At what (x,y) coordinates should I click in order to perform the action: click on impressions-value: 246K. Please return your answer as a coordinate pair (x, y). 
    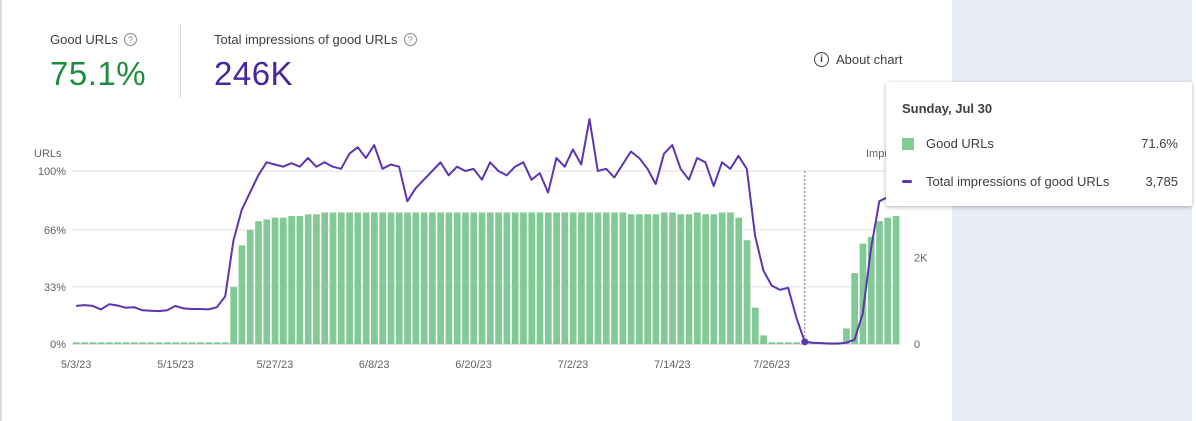
    Looking at the image, I should click on (254, 73).